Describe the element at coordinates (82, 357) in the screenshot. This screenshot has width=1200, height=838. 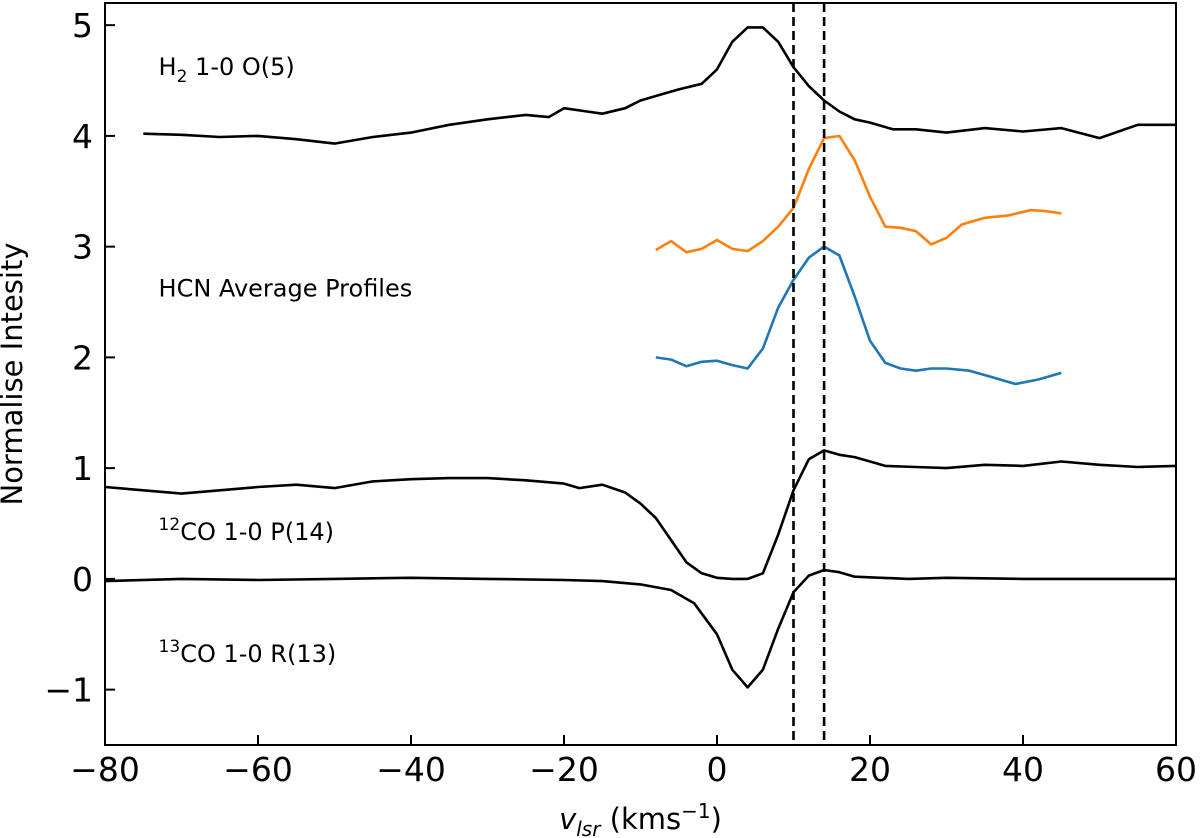
I see `y-tick-label: 2` at that location.